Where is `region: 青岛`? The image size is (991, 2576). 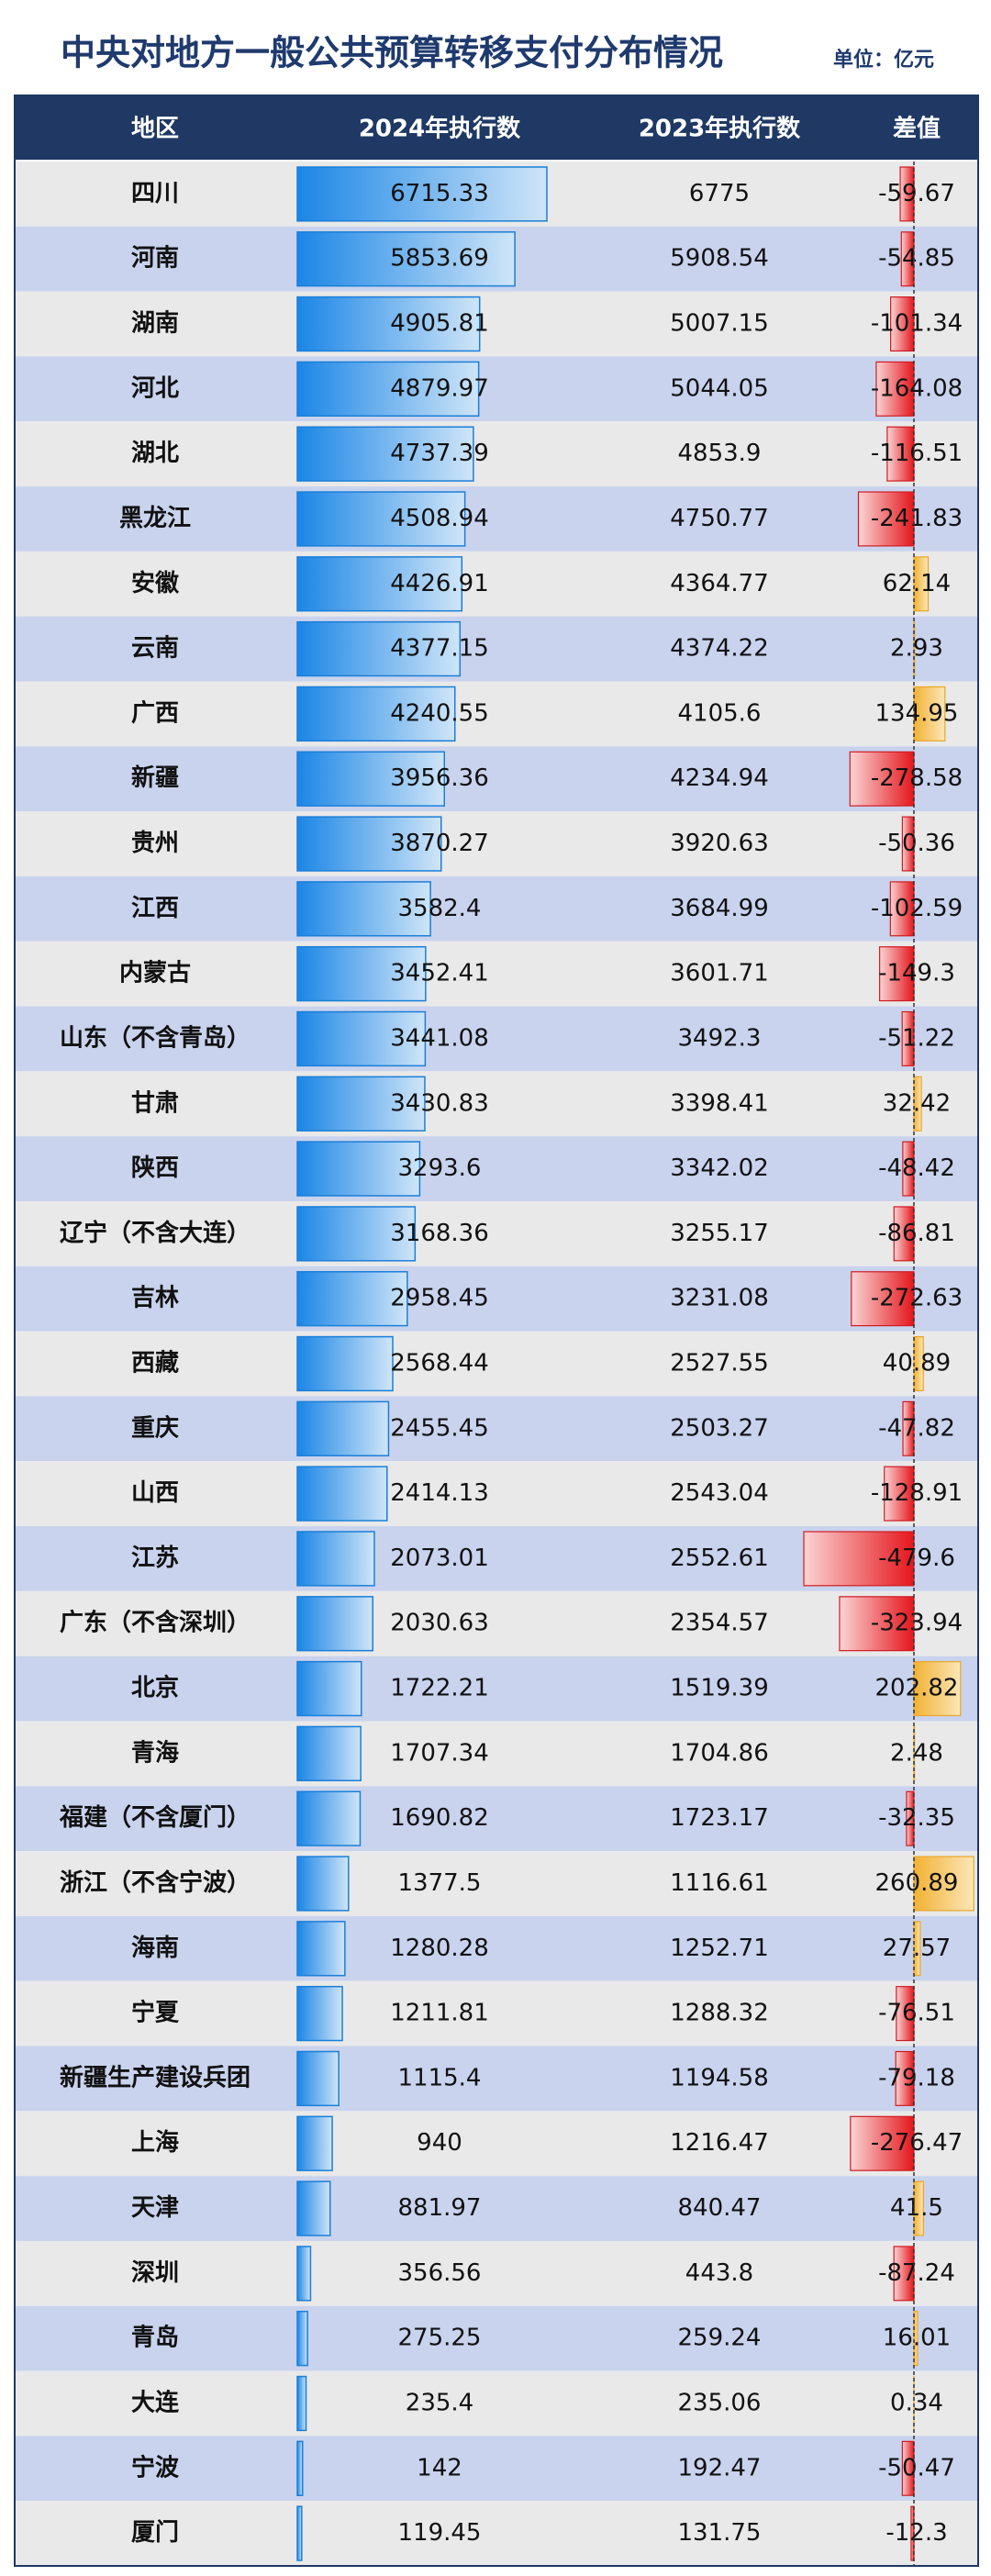
region: 青岛 is located at coordinates (155, 2338).